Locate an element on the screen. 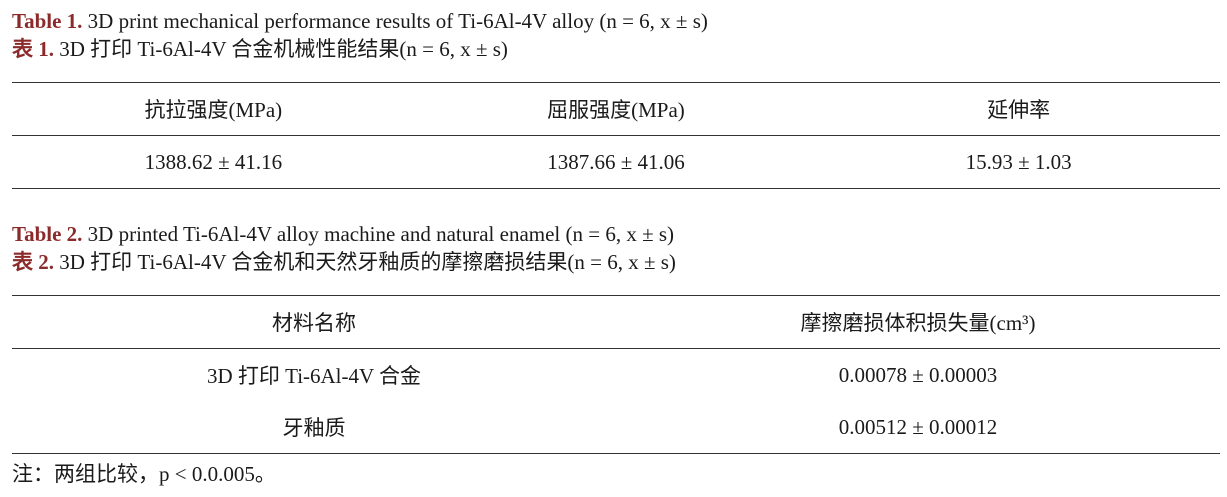 This screenshot has width=1227, height=497. header-cell: 摩擦磨损体积损失量(cm³) is located at coordinates (918, 322).